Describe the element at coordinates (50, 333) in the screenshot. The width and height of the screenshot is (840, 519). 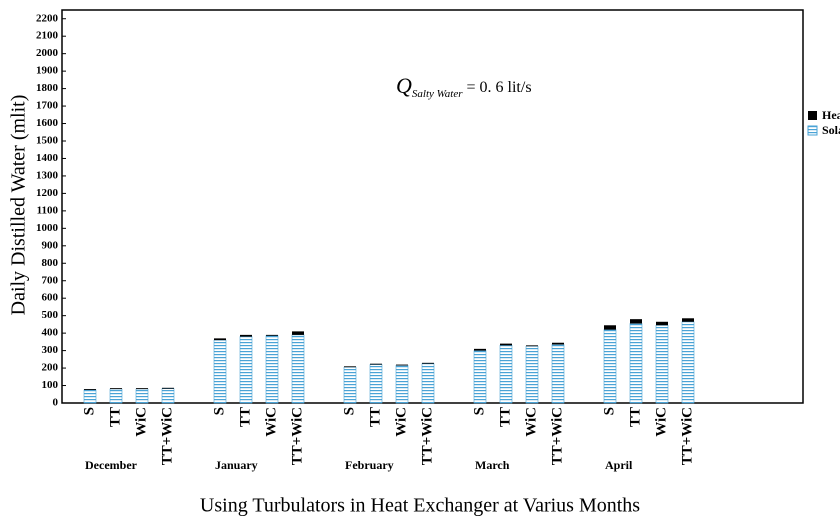
I see `y-tick-label: 400` at that location.